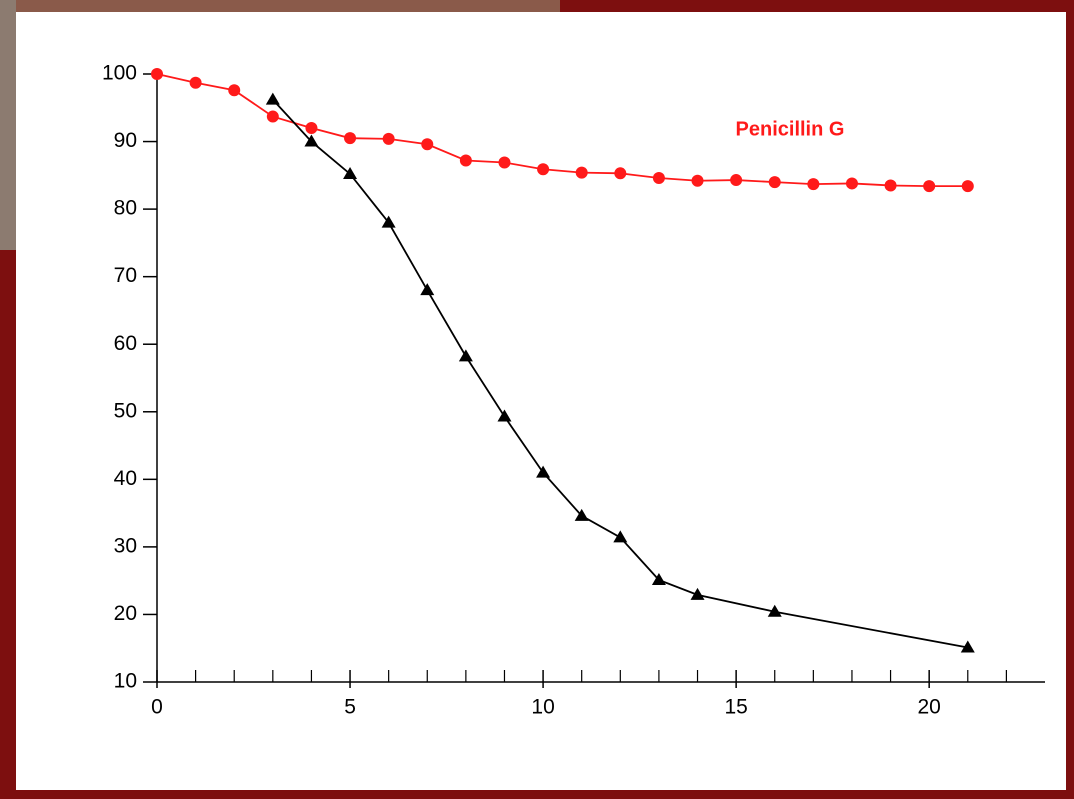 Image resolution: width=1074 pixels, height=799 pixels. Describe the element at coordinates (125, 343) in the screenshot. I see `y-tick-label: 60` at that location.